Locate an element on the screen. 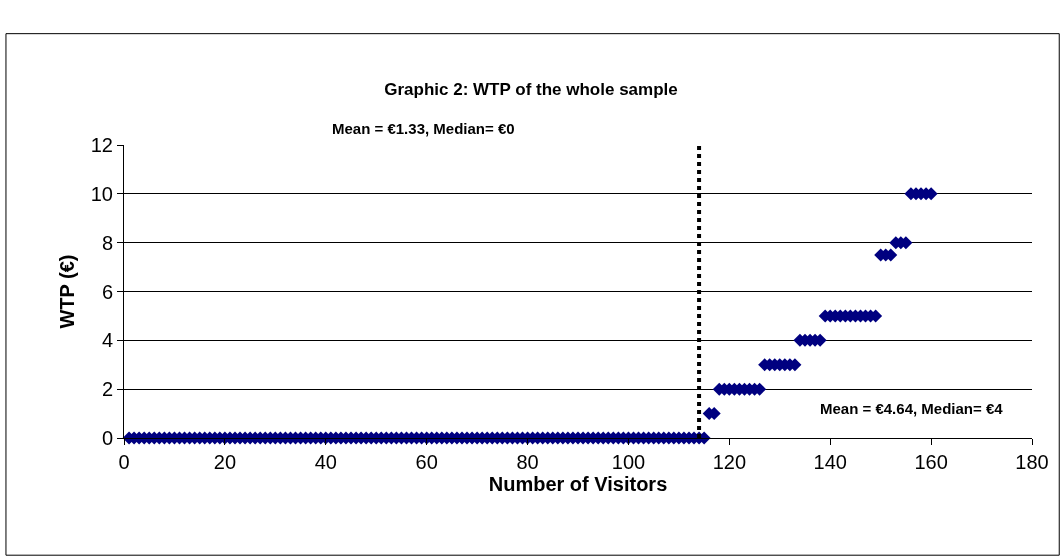 Image resolution: width=1062 pixels, height=558 pixels. annotation: Mean = €4.64, Median= €4 is located at coordinates (912, 408).